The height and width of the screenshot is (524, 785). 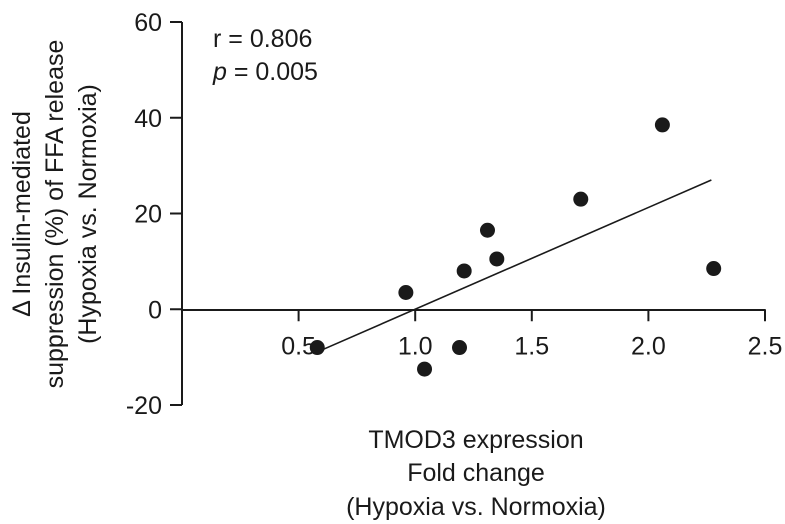 What do you see at coordinates (272, 72) in the screenshot?
I see `p-value: = 0.005` at bounding box center [272, 72].